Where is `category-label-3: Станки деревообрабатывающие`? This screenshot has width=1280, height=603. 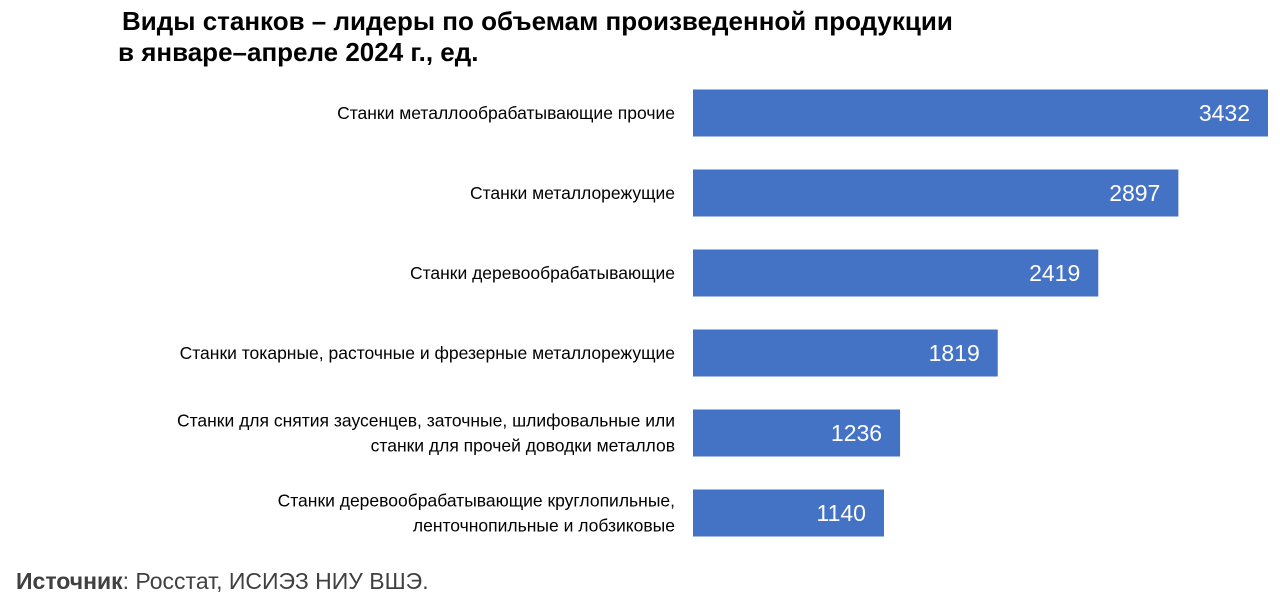 category-label-3: Станки деревообрабатывающие is located at coordinates (542, 273).